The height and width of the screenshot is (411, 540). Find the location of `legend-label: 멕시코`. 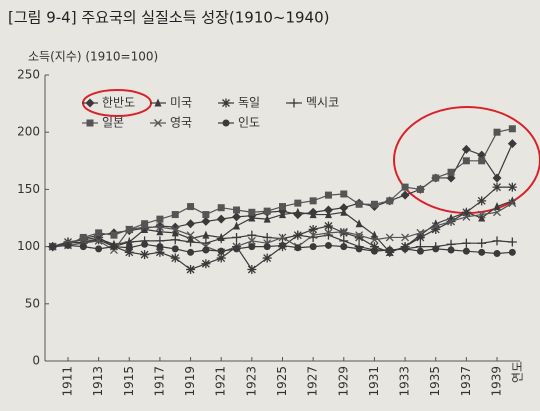

legend-label: 멕시코 is located at coordinates (322, 103).